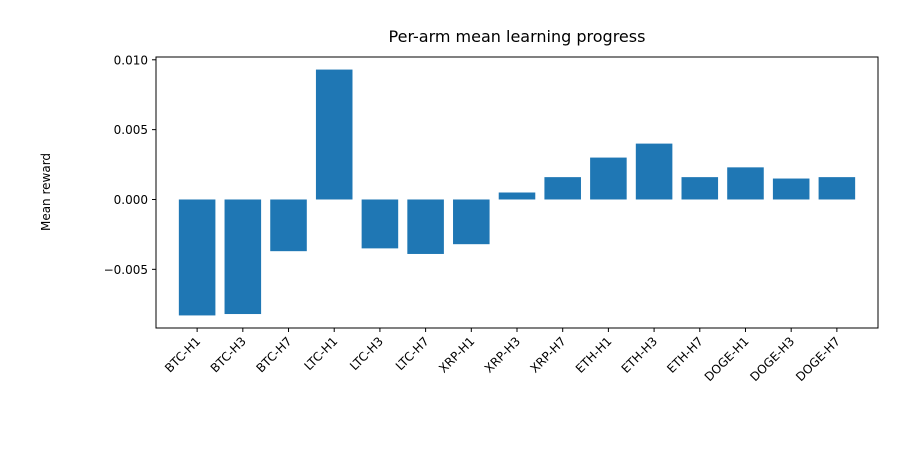 Image resolution: width=900 pixels, height=450 pixels. Describe the element at coordinates (818, 359) in the screenshot. I see `x-tick-label-doge-h7: DOGE-H7` at that location.